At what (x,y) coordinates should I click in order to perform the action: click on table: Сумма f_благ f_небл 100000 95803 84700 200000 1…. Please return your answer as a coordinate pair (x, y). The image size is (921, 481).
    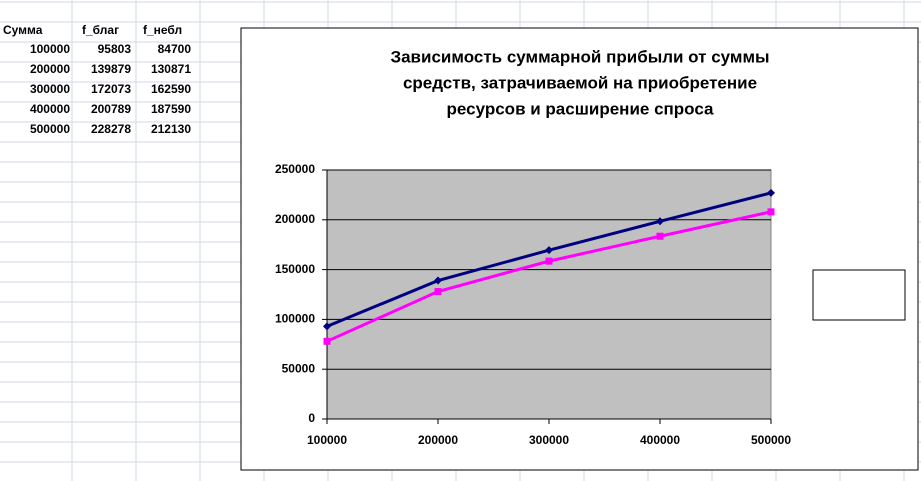
    Looking at the image, I should click on (97, 79).